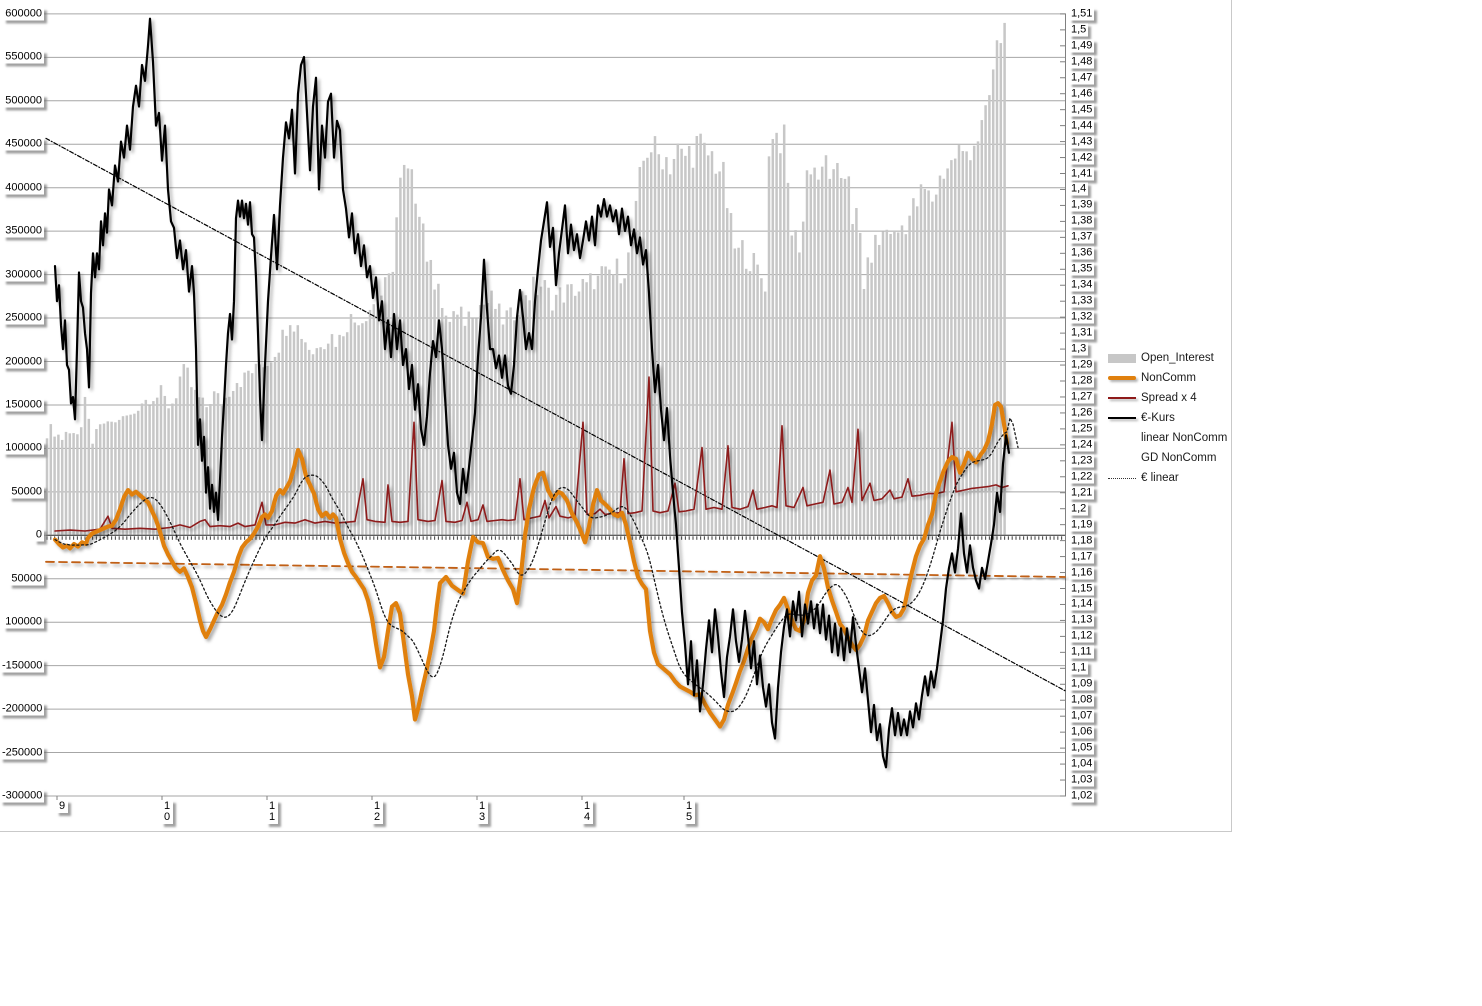 The width and height of the screenshot is (1482, 1006). What do you see at coordinates (1079, 30) in the screenshot?
I see `right-axis-tick-label: 1,5` at bounding box center [1079, 30].